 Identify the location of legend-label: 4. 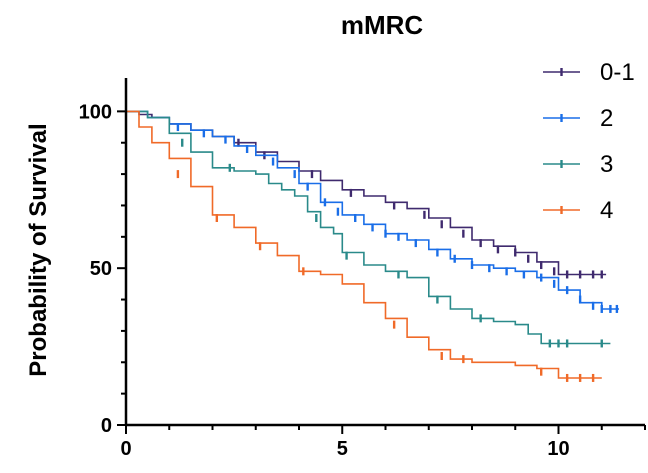
(606, 210).